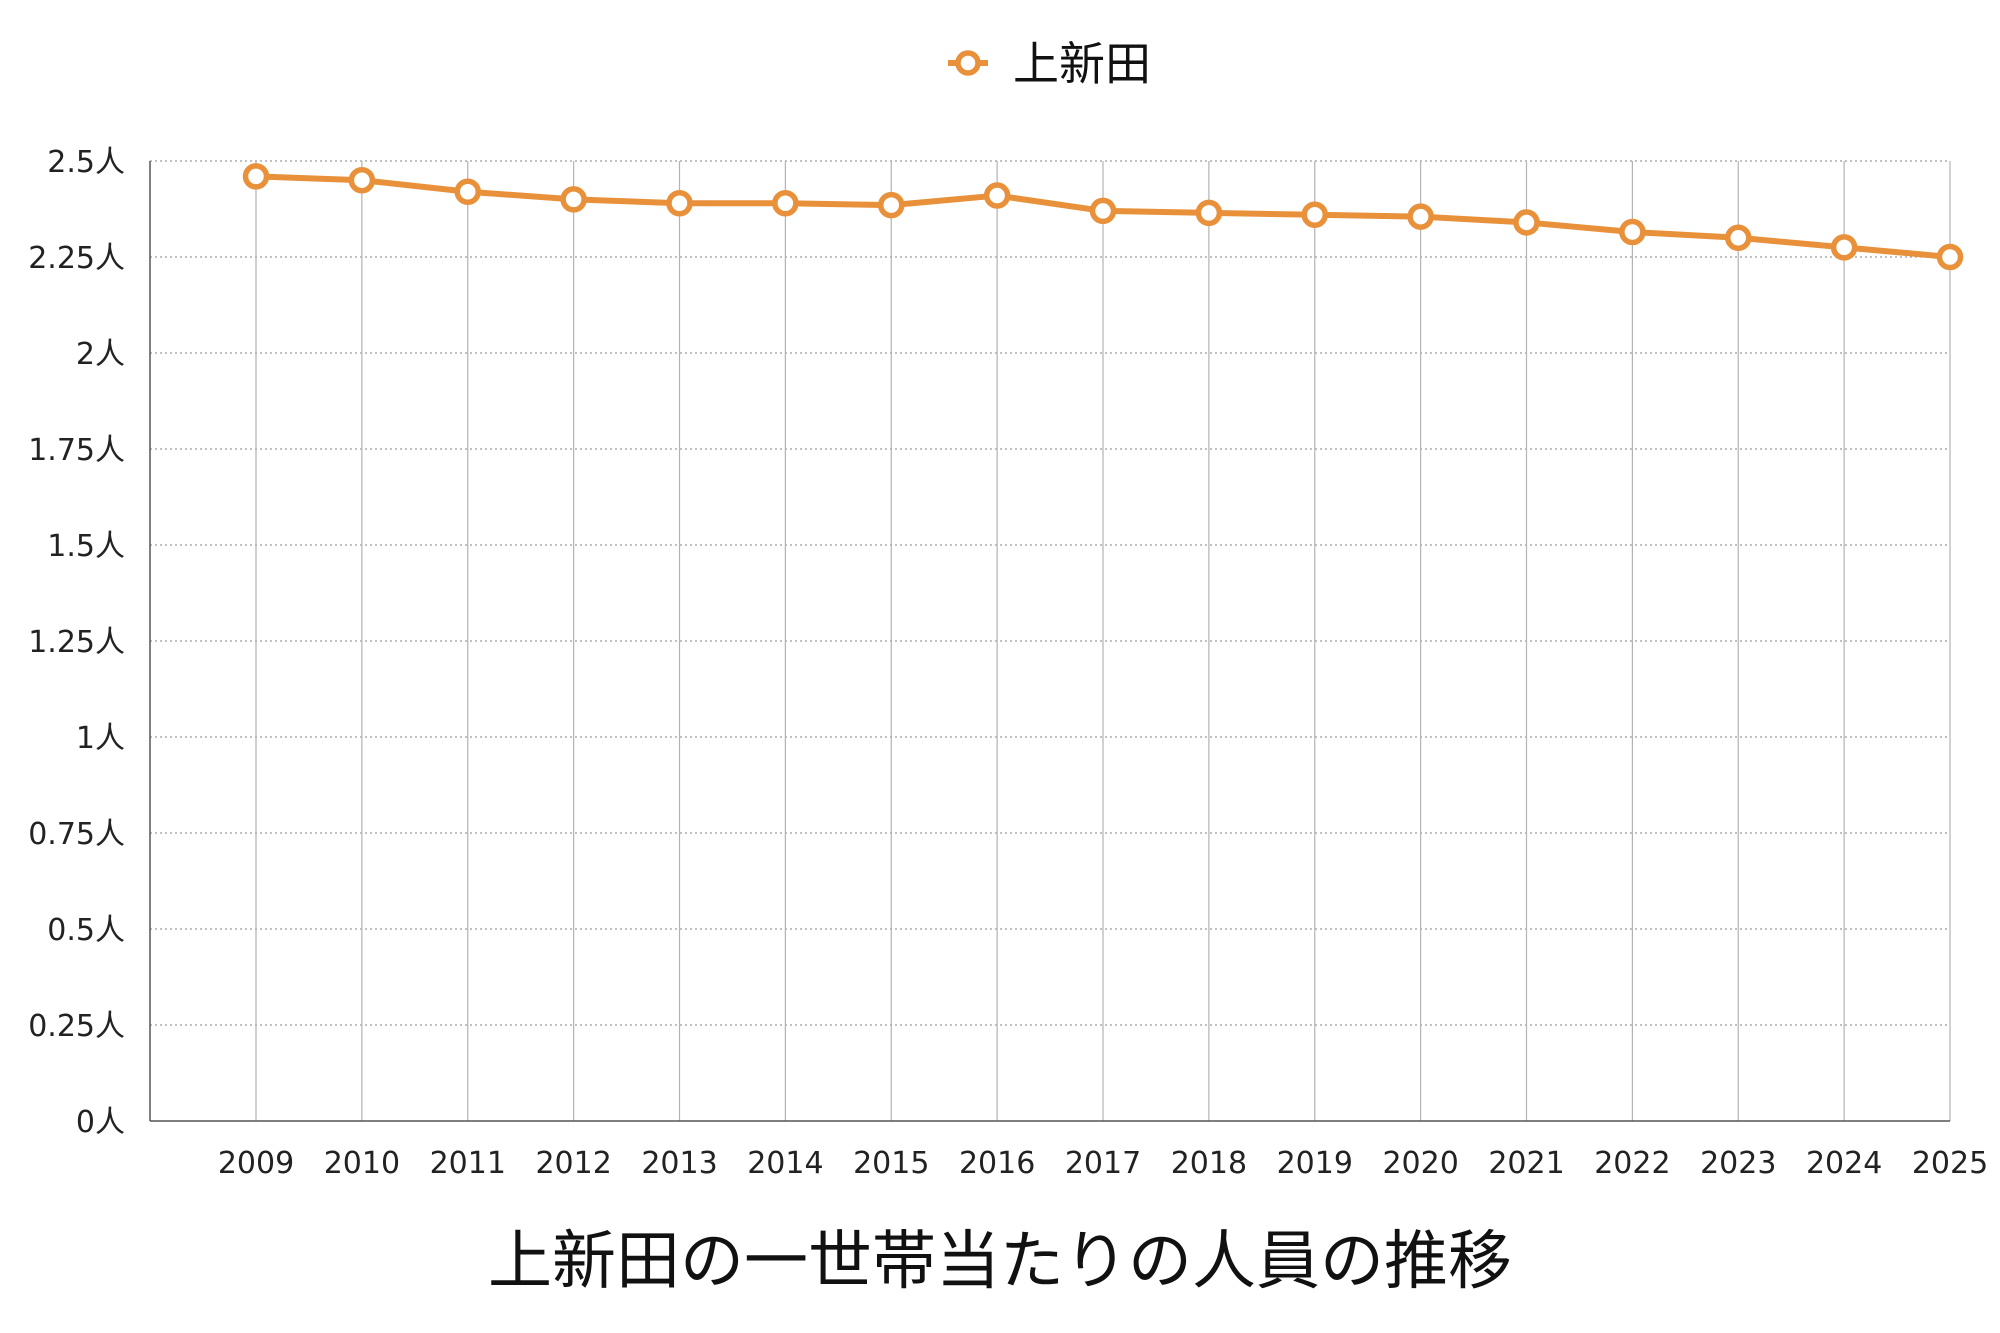 This screenshot has width=2000, height=1333. What do you see at coordinates (86, 162) in the screenshot?
I see `y-tick-label: 2.5人` at bounding box center [86, 162].